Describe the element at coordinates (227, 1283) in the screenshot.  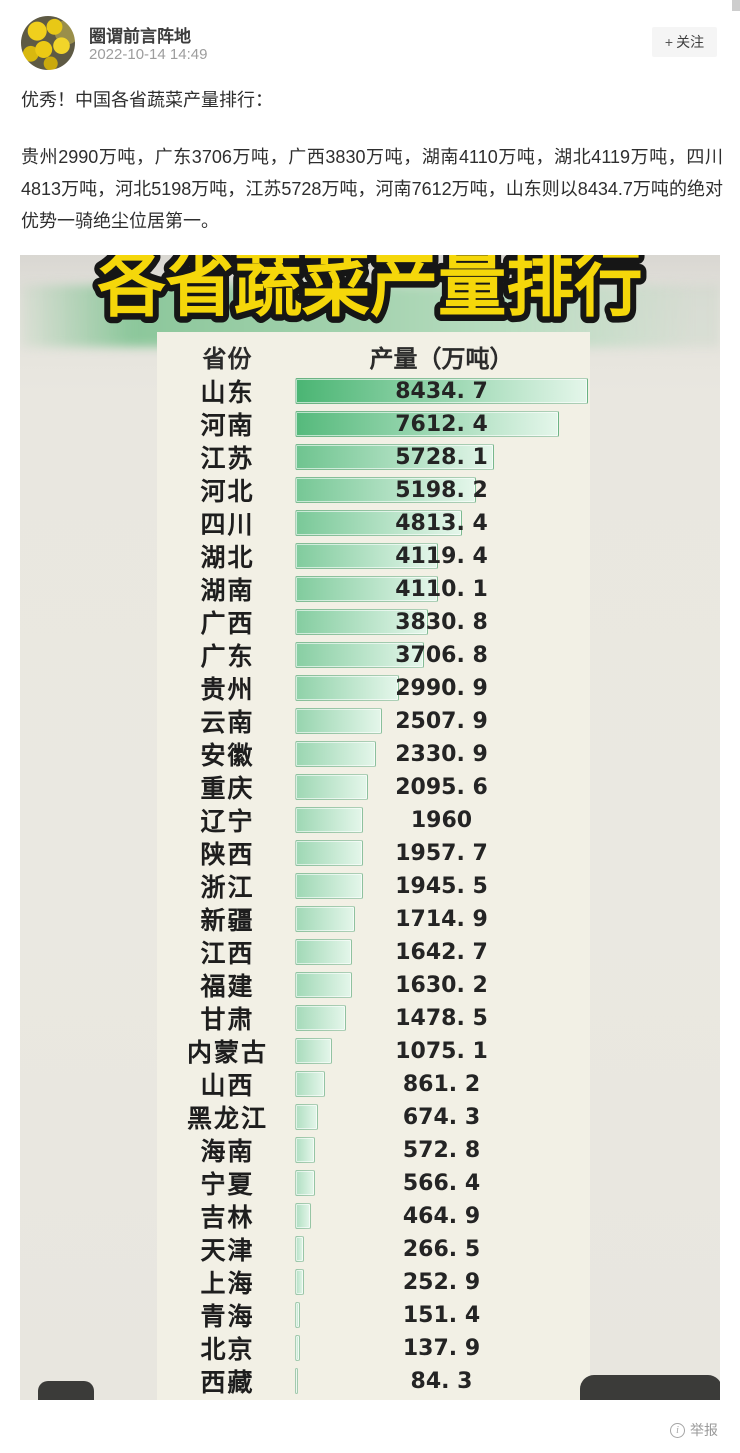
I see `province-label: 上海` at that location.